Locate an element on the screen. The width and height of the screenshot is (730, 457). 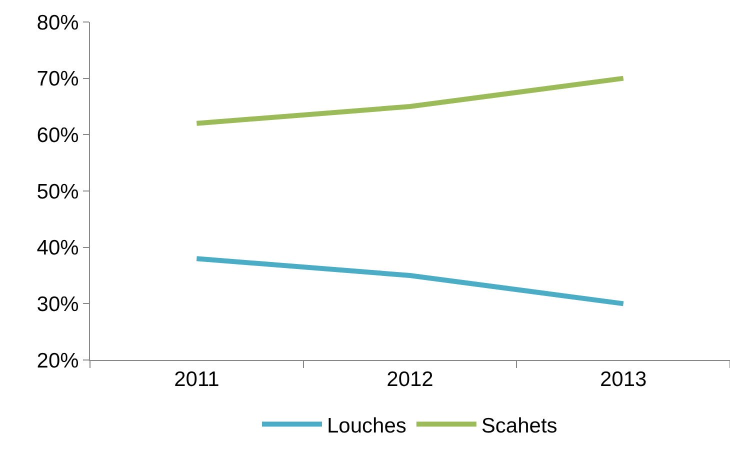
x-tick-label: 2012 is located at coordinates (410, 380).